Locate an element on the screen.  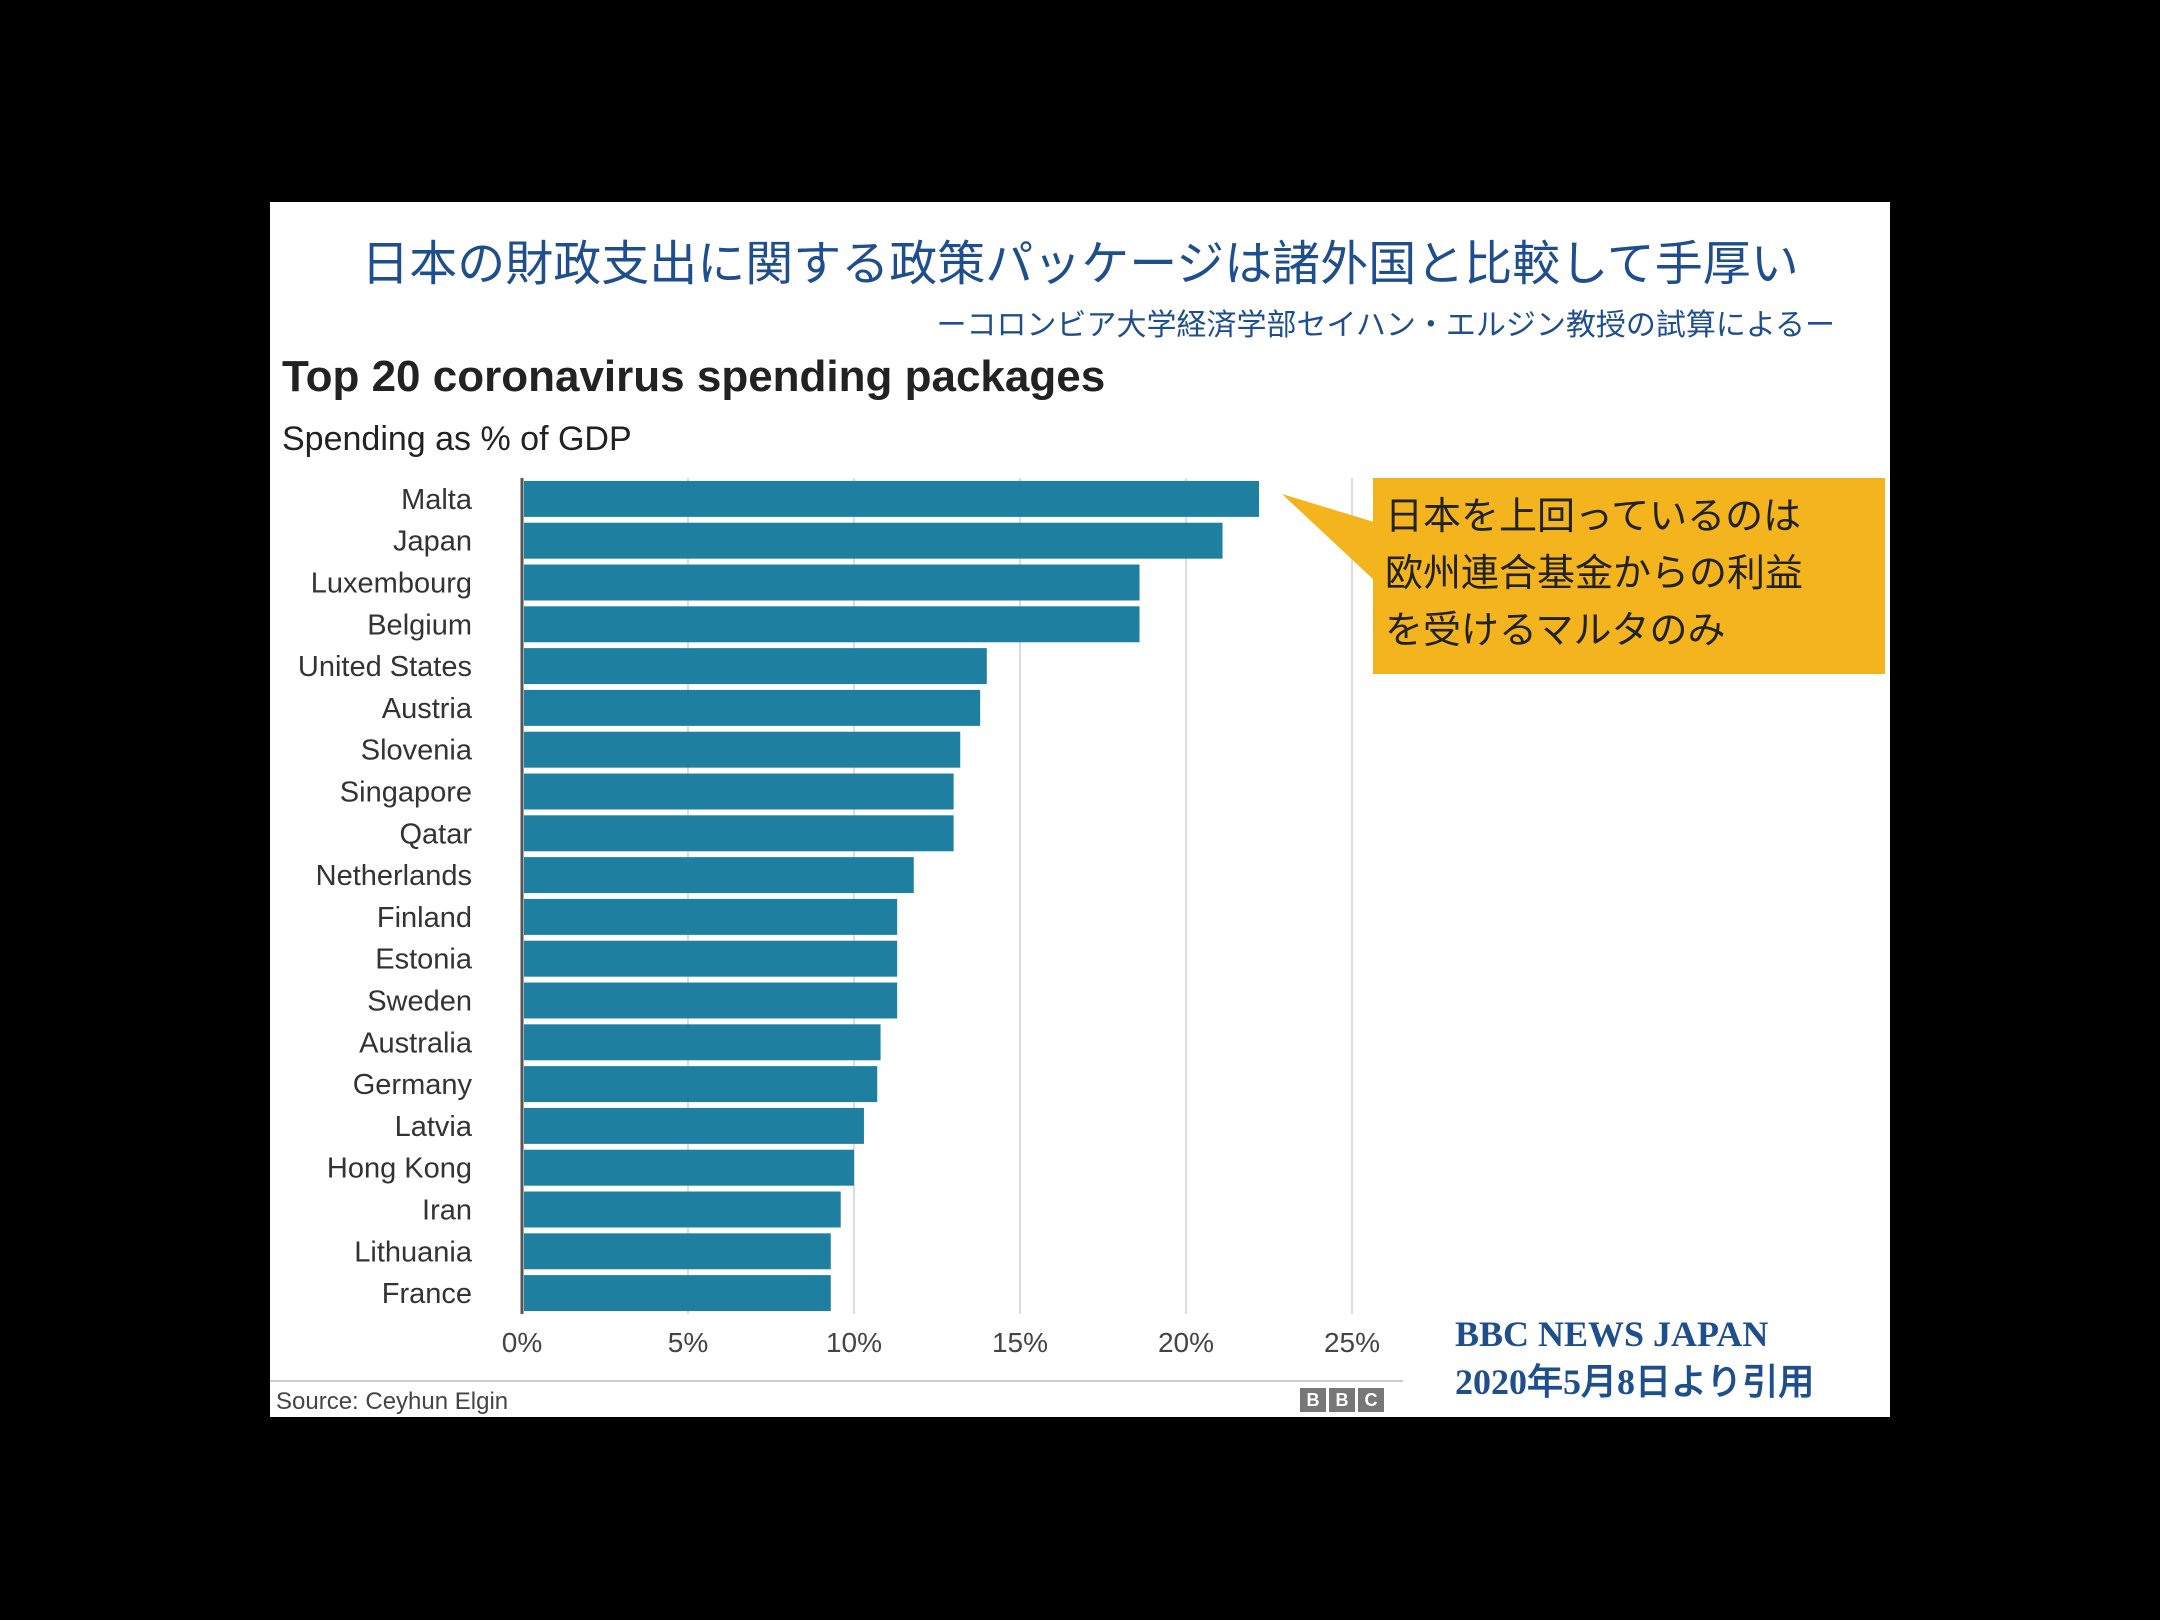
footer-divider is located at coordinates (836, 1381).